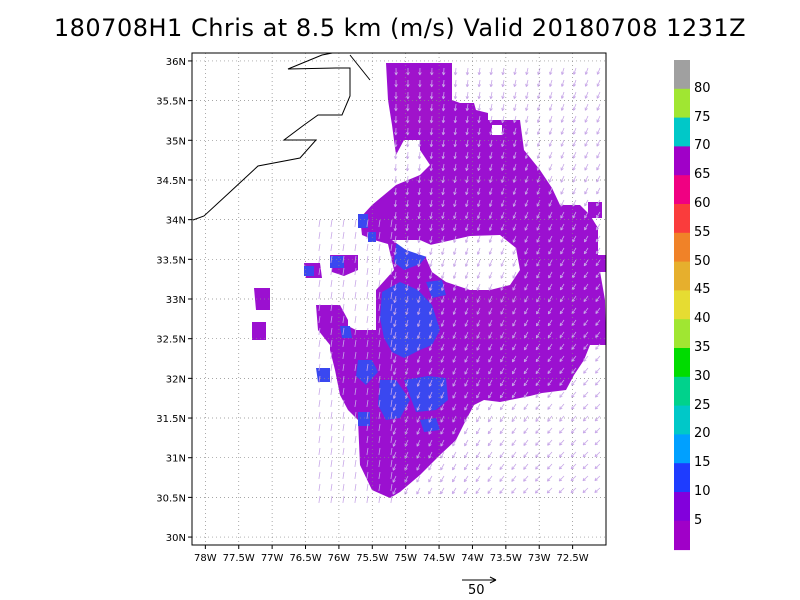  I want to click on lon-tick-label: 74W, so click(472, 558).